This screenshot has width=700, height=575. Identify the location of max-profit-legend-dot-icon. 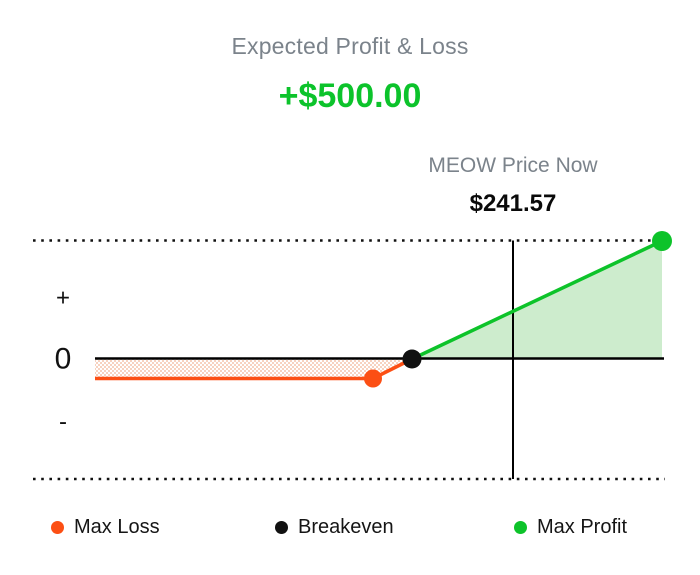
(520, 527).